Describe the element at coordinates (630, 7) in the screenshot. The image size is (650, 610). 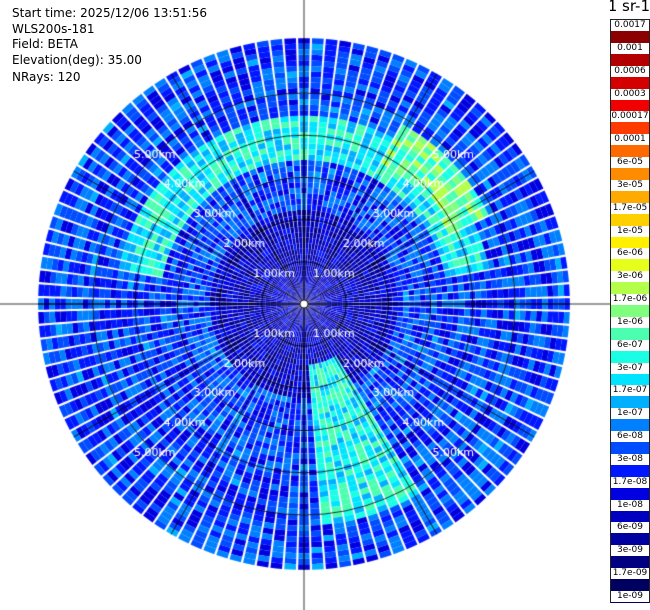
I see `colorbar-title: m-1 sr-1` at that location.